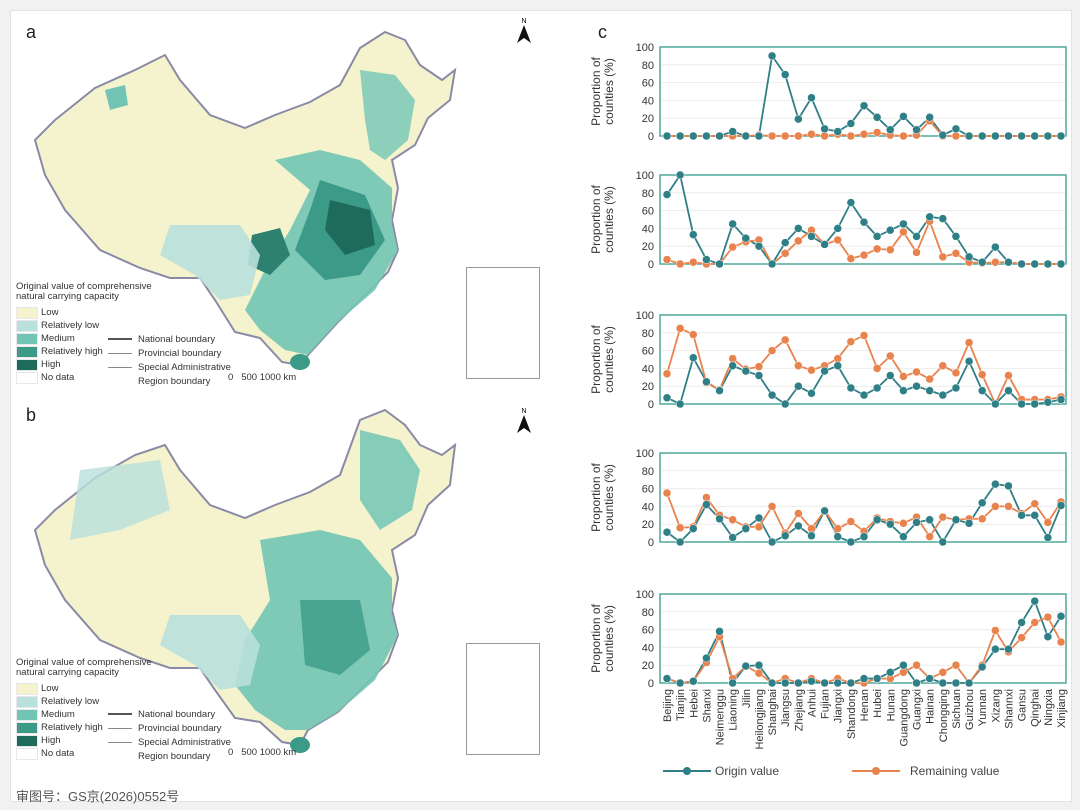 This screenshot has width=1080, height=810. I want to click on x-tick-label: Jilin, so click(747, 698).